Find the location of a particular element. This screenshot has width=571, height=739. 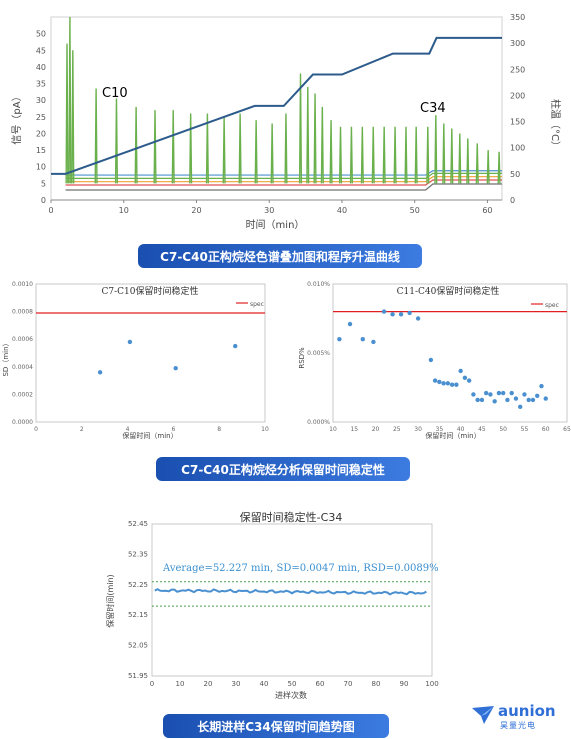

y-tick-label: 0.010% is located at coordinates (318, 284).